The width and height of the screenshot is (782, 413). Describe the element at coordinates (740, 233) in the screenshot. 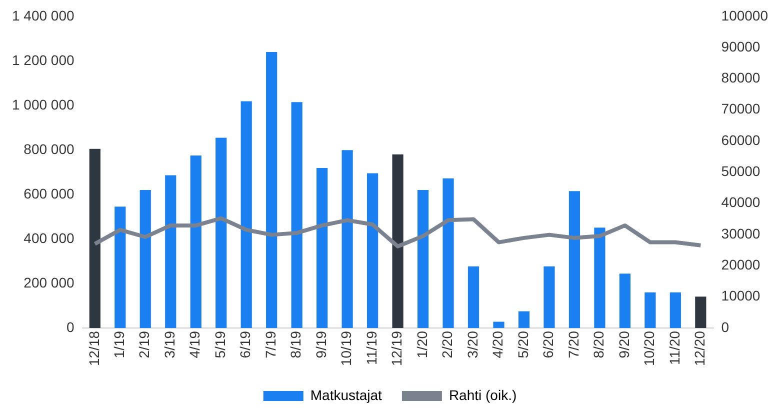

I see `y2-tick-label: 30000` at that location.